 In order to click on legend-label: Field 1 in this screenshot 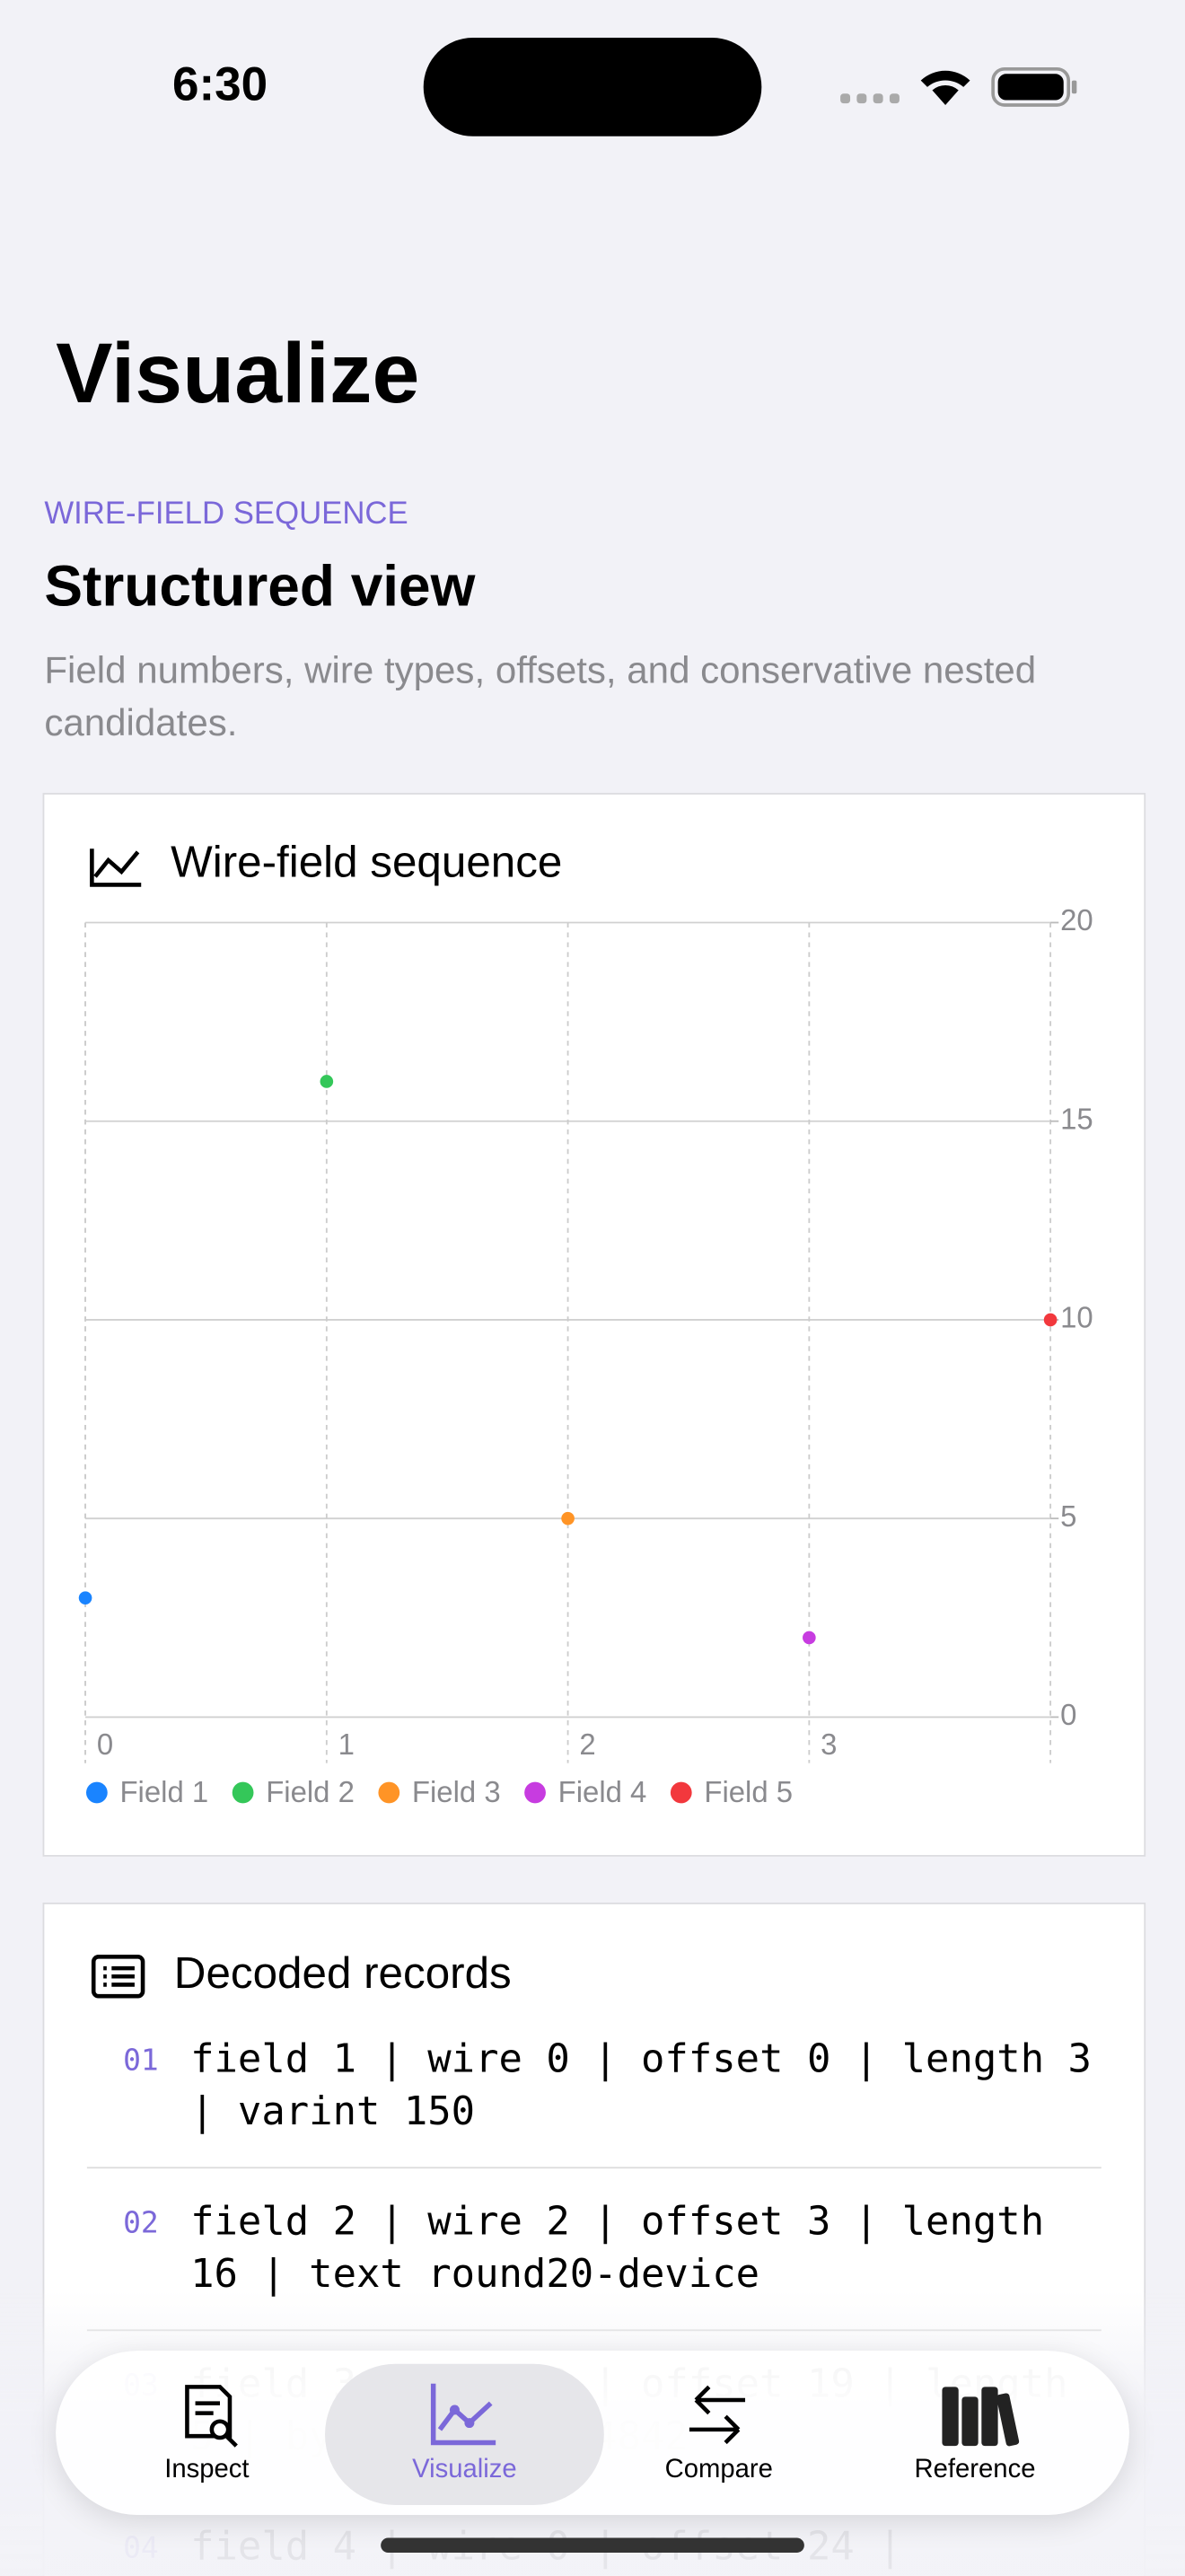, I will do `click(163, 1791)`.